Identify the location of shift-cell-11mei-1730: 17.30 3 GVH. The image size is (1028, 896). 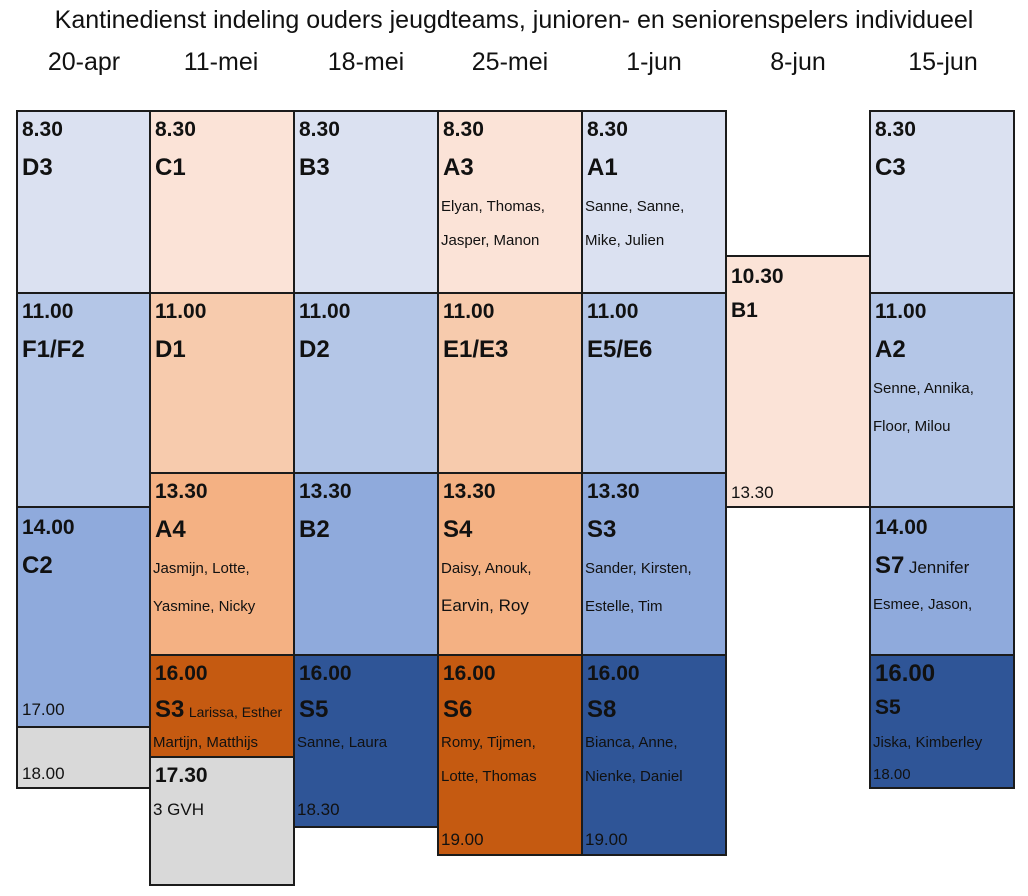
(222, 821).